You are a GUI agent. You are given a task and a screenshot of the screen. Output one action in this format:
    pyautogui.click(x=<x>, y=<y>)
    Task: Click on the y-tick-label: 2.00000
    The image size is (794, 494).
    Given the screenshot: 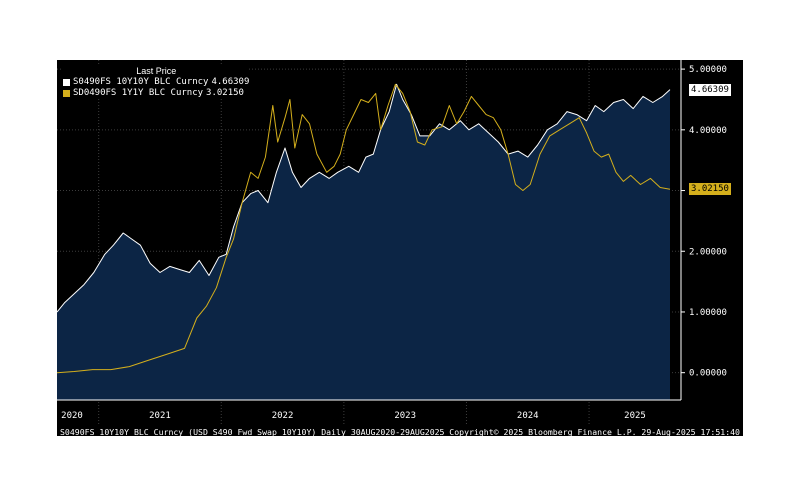 What is the action you would take?
    pyautogui.click(x=708, y=252)
    